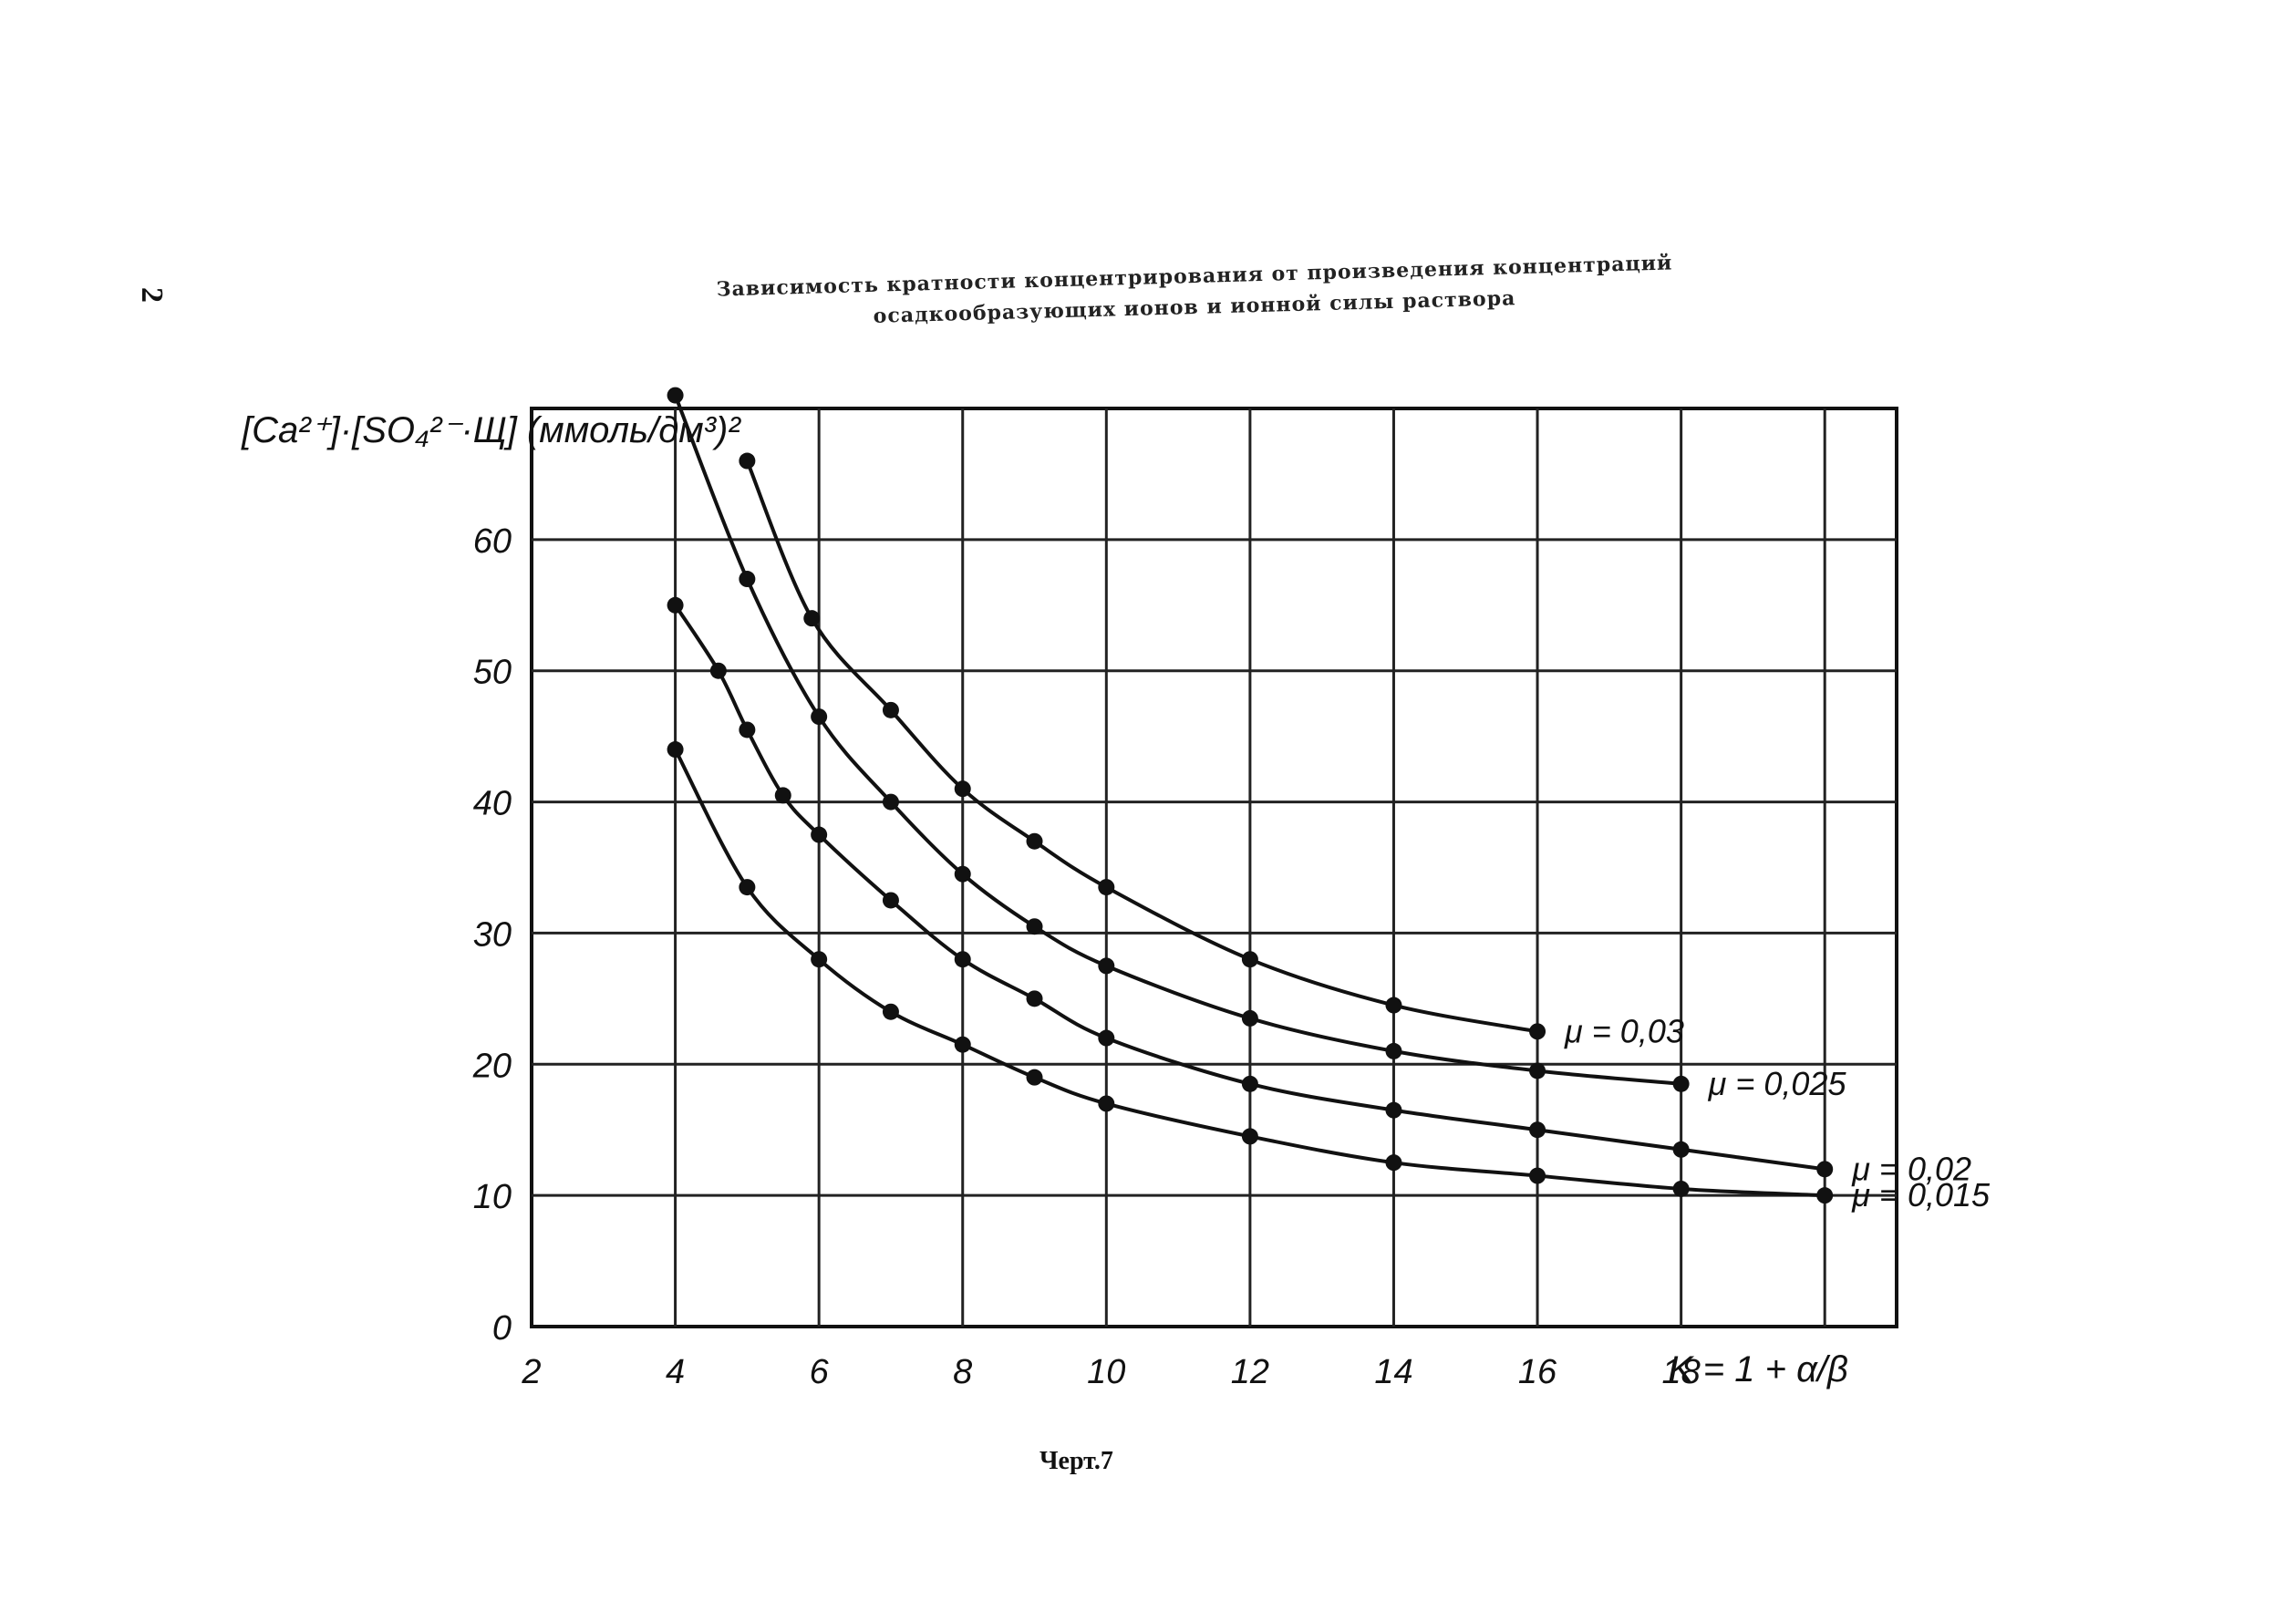 This screenshot has height=1601, width=2296. Describe the element at coordinates (1758, 1369) in the screenshot. I see `x-axis-label: K = 1 + α/β` at that location.